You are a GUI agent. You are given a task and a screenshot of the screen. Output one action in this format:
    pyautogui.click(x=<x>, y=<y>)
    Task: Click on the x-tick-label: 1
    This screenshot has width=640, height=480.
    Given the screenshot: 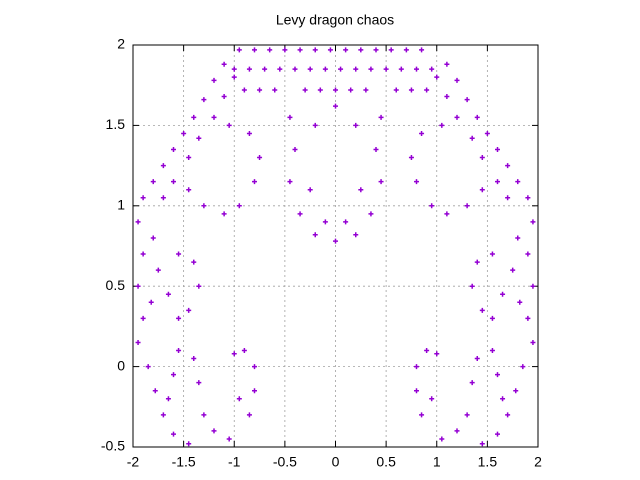 What is the action you would take?
    pyautogui.click(x=437, y=462)
    